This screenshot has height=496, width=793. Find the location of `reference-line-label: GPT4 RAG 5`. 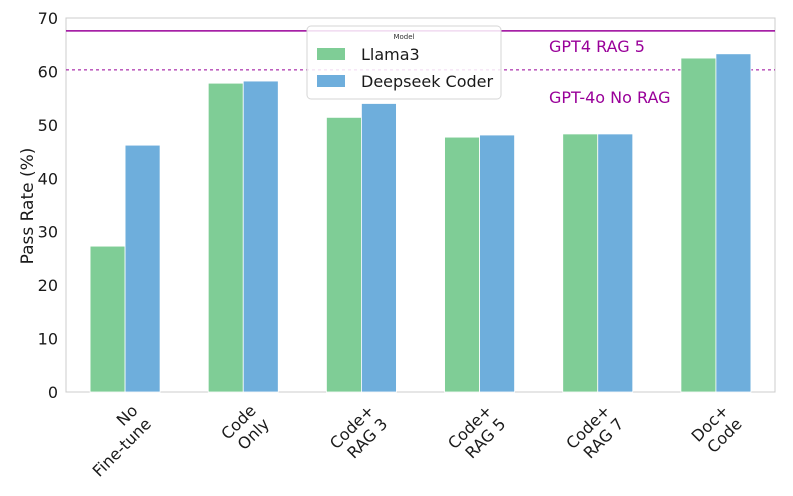

reference-line-label: GPT4 RAG 5 is located at coordinates (597, 46).